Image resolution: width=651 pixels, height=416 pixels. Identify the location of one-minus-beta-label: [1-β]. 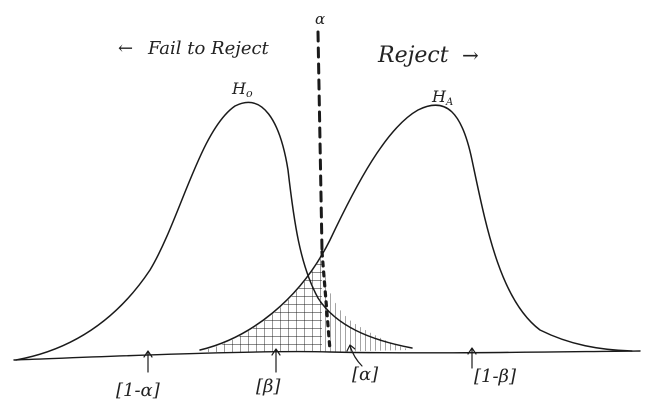
(495, 376).